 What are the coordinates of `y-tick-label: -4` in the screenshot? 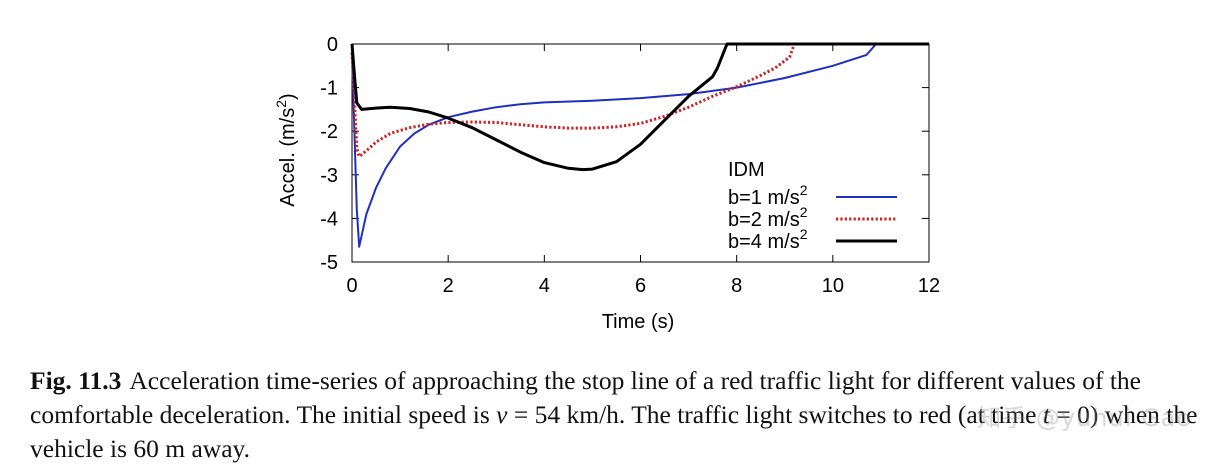 It's located at (329, 219).